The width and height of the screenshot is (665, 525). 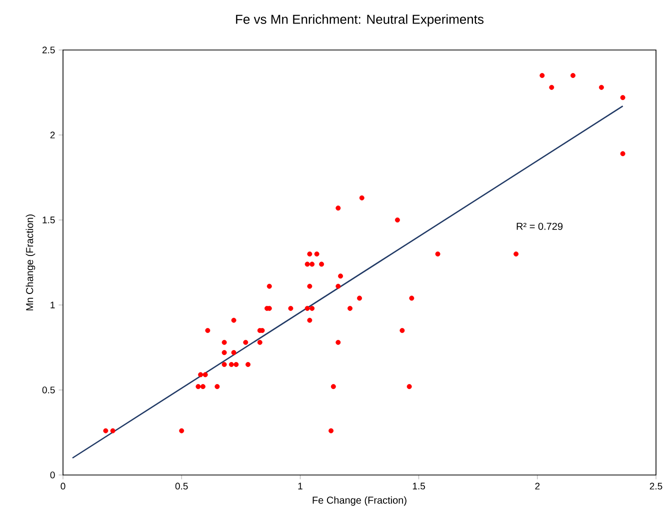 I want to click on y-tick-label: 0, so click(x=52, y=475).